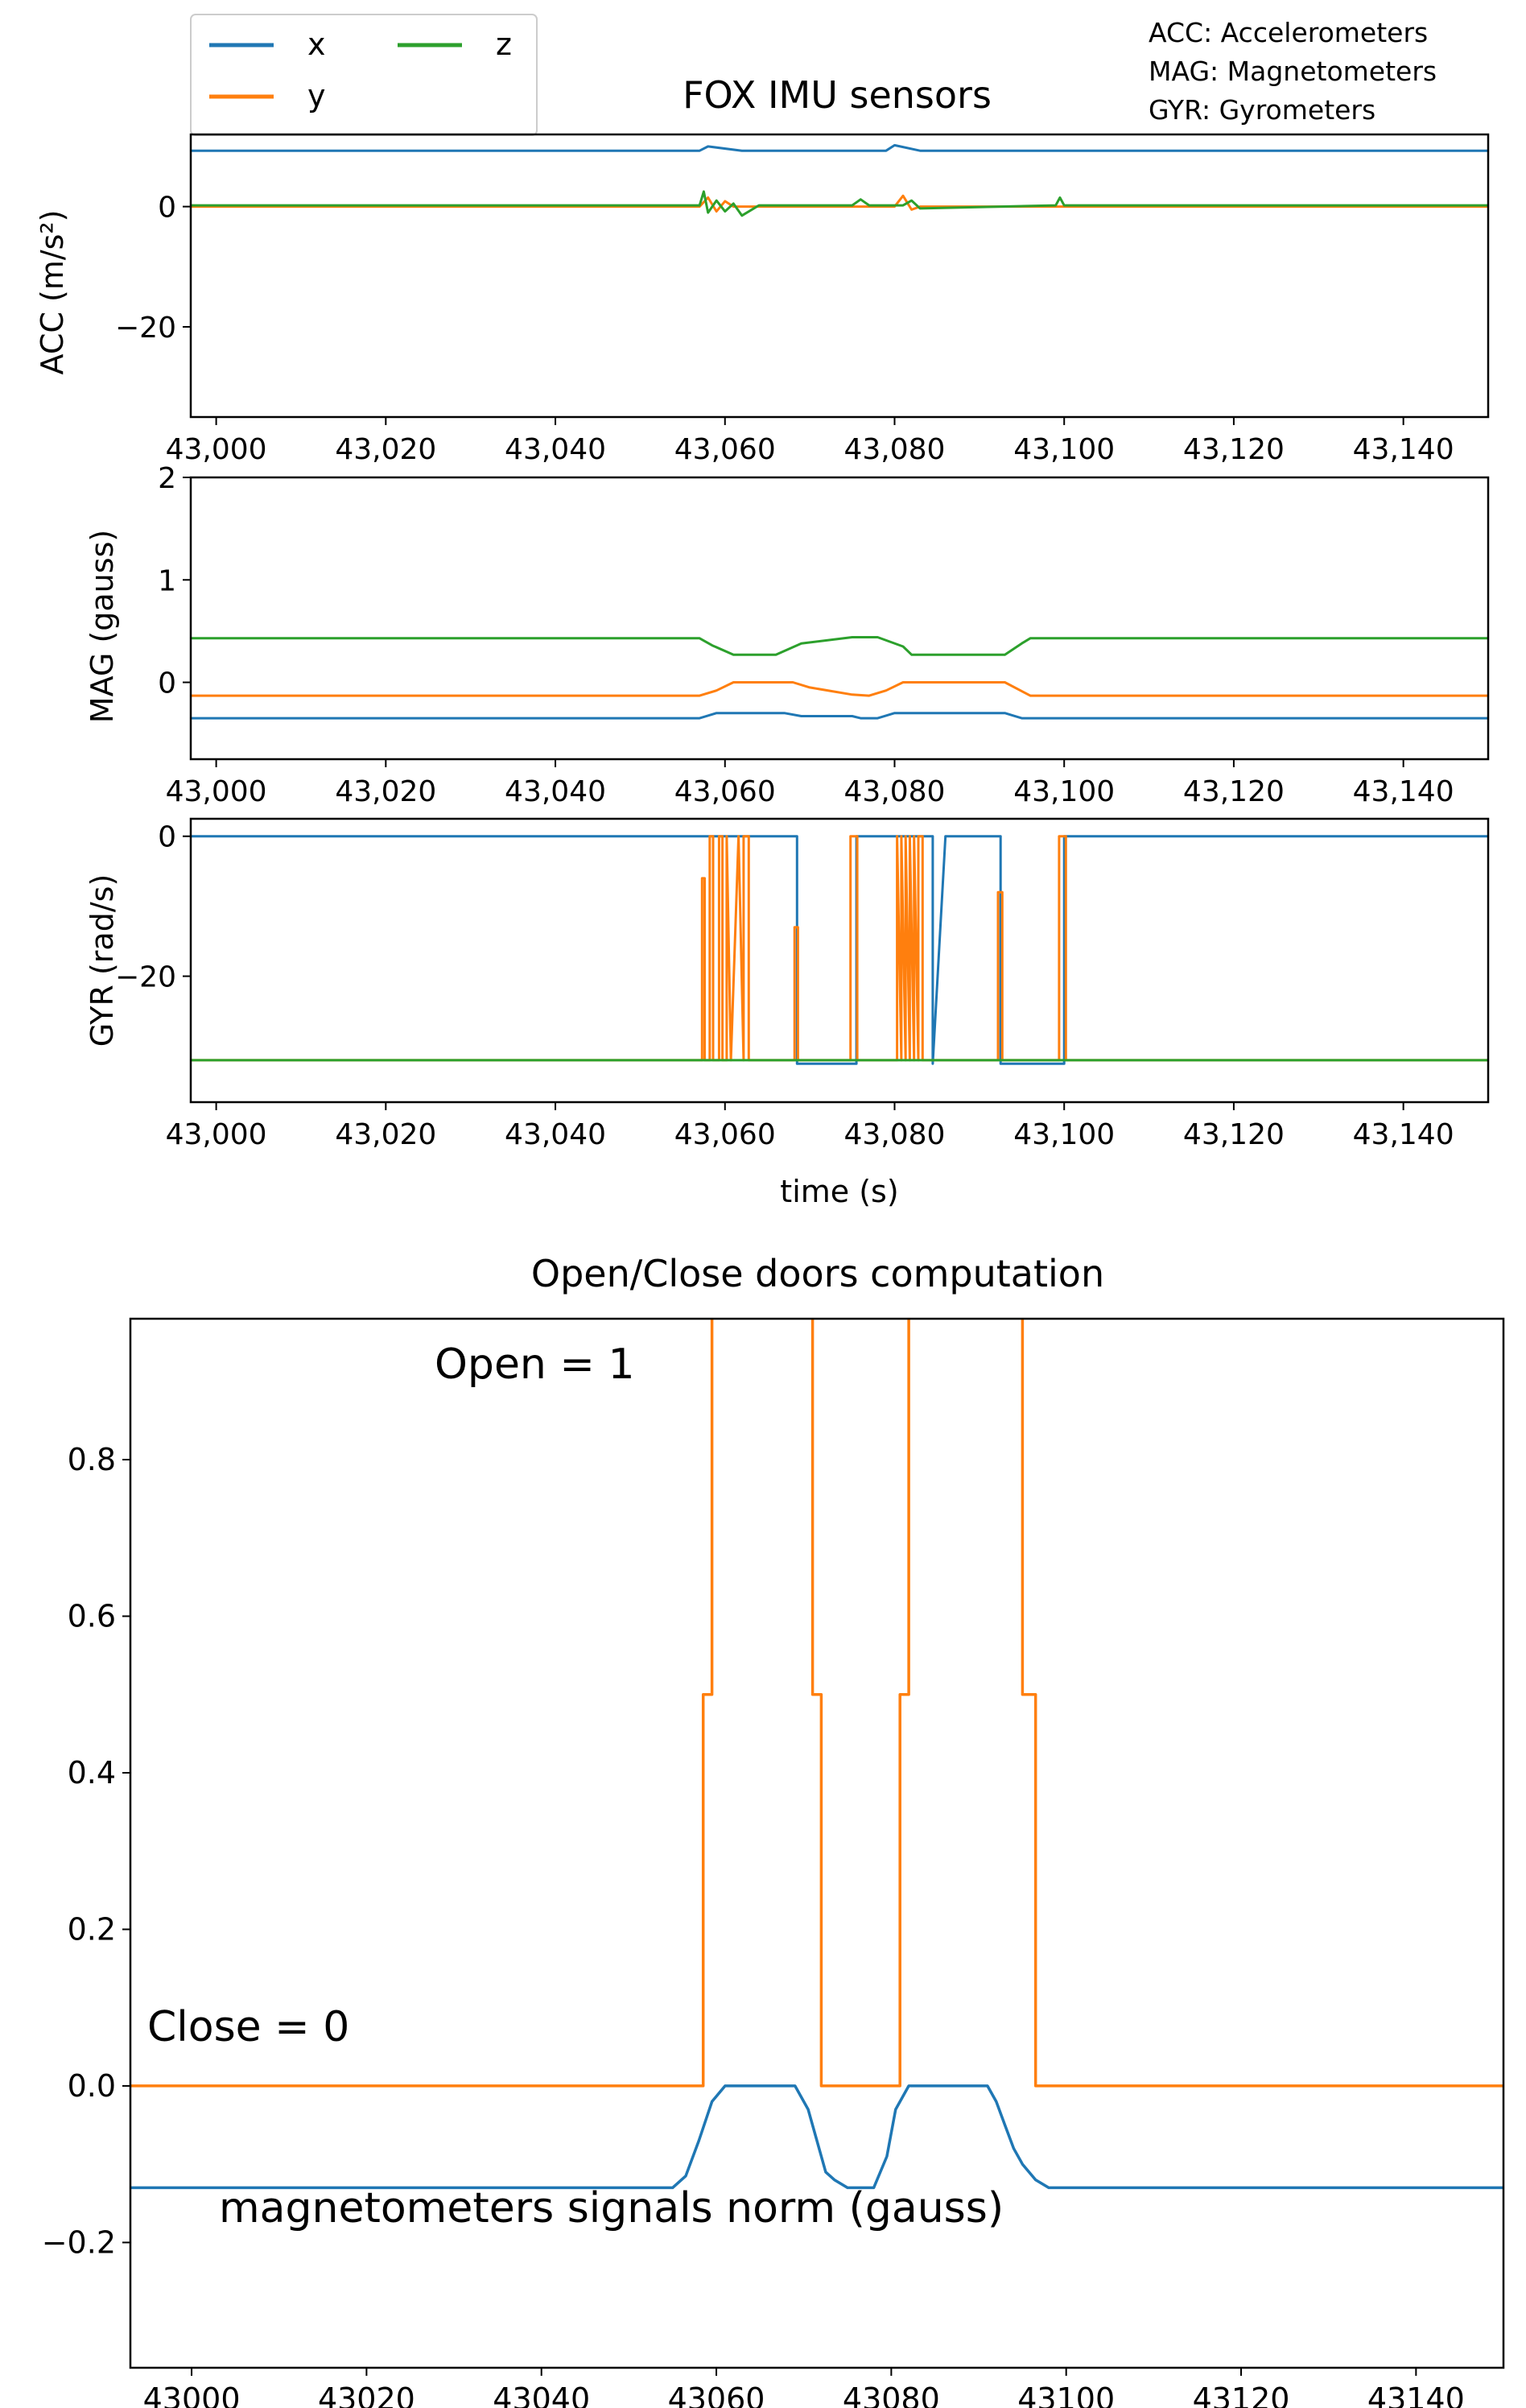 Image resolution: width=1526 pixels, height=2408 pixels. I want to click on doors-x-tick-label: 43080, so click(891, 2394).